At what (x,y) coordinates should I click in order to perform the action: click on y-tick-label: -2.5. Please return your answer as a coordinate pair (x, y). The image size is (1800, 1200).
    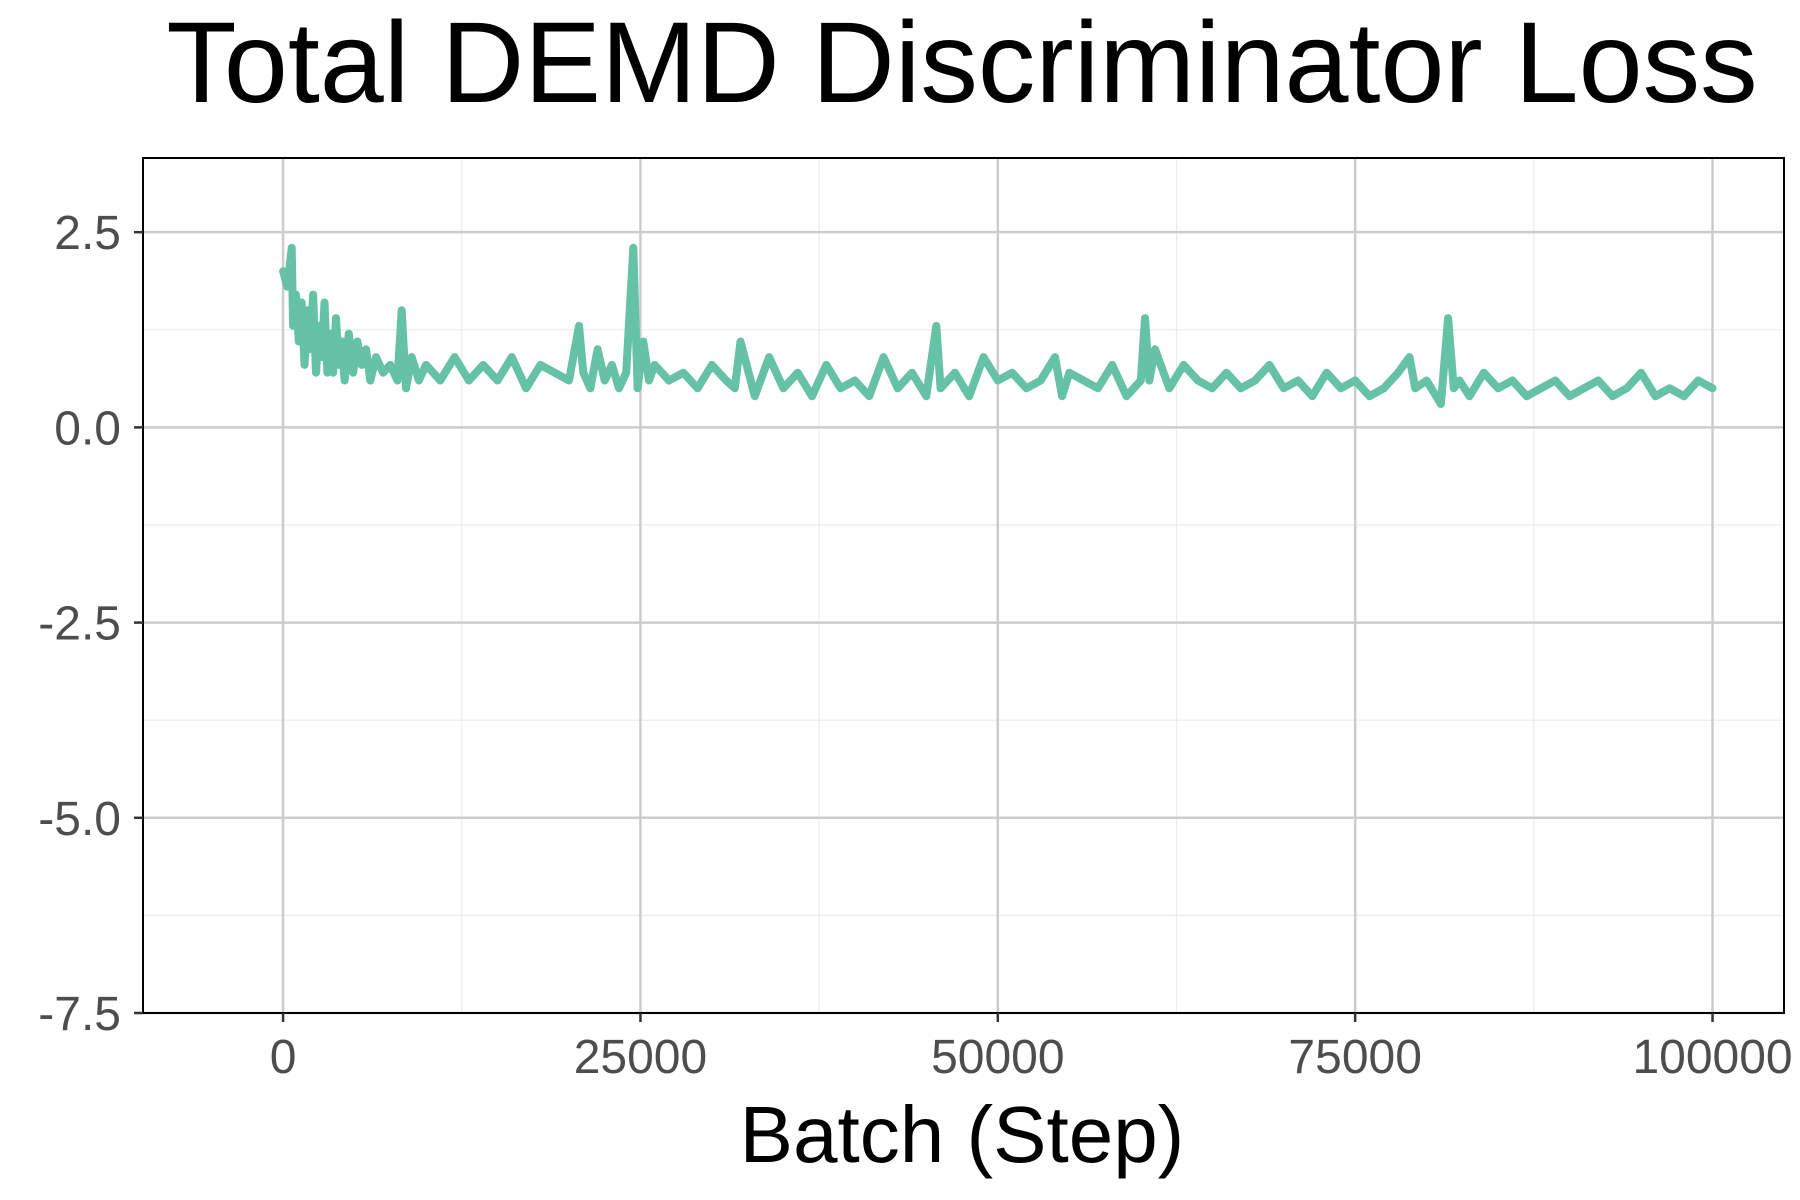
    Looking at the image, I should click on (79, 624).